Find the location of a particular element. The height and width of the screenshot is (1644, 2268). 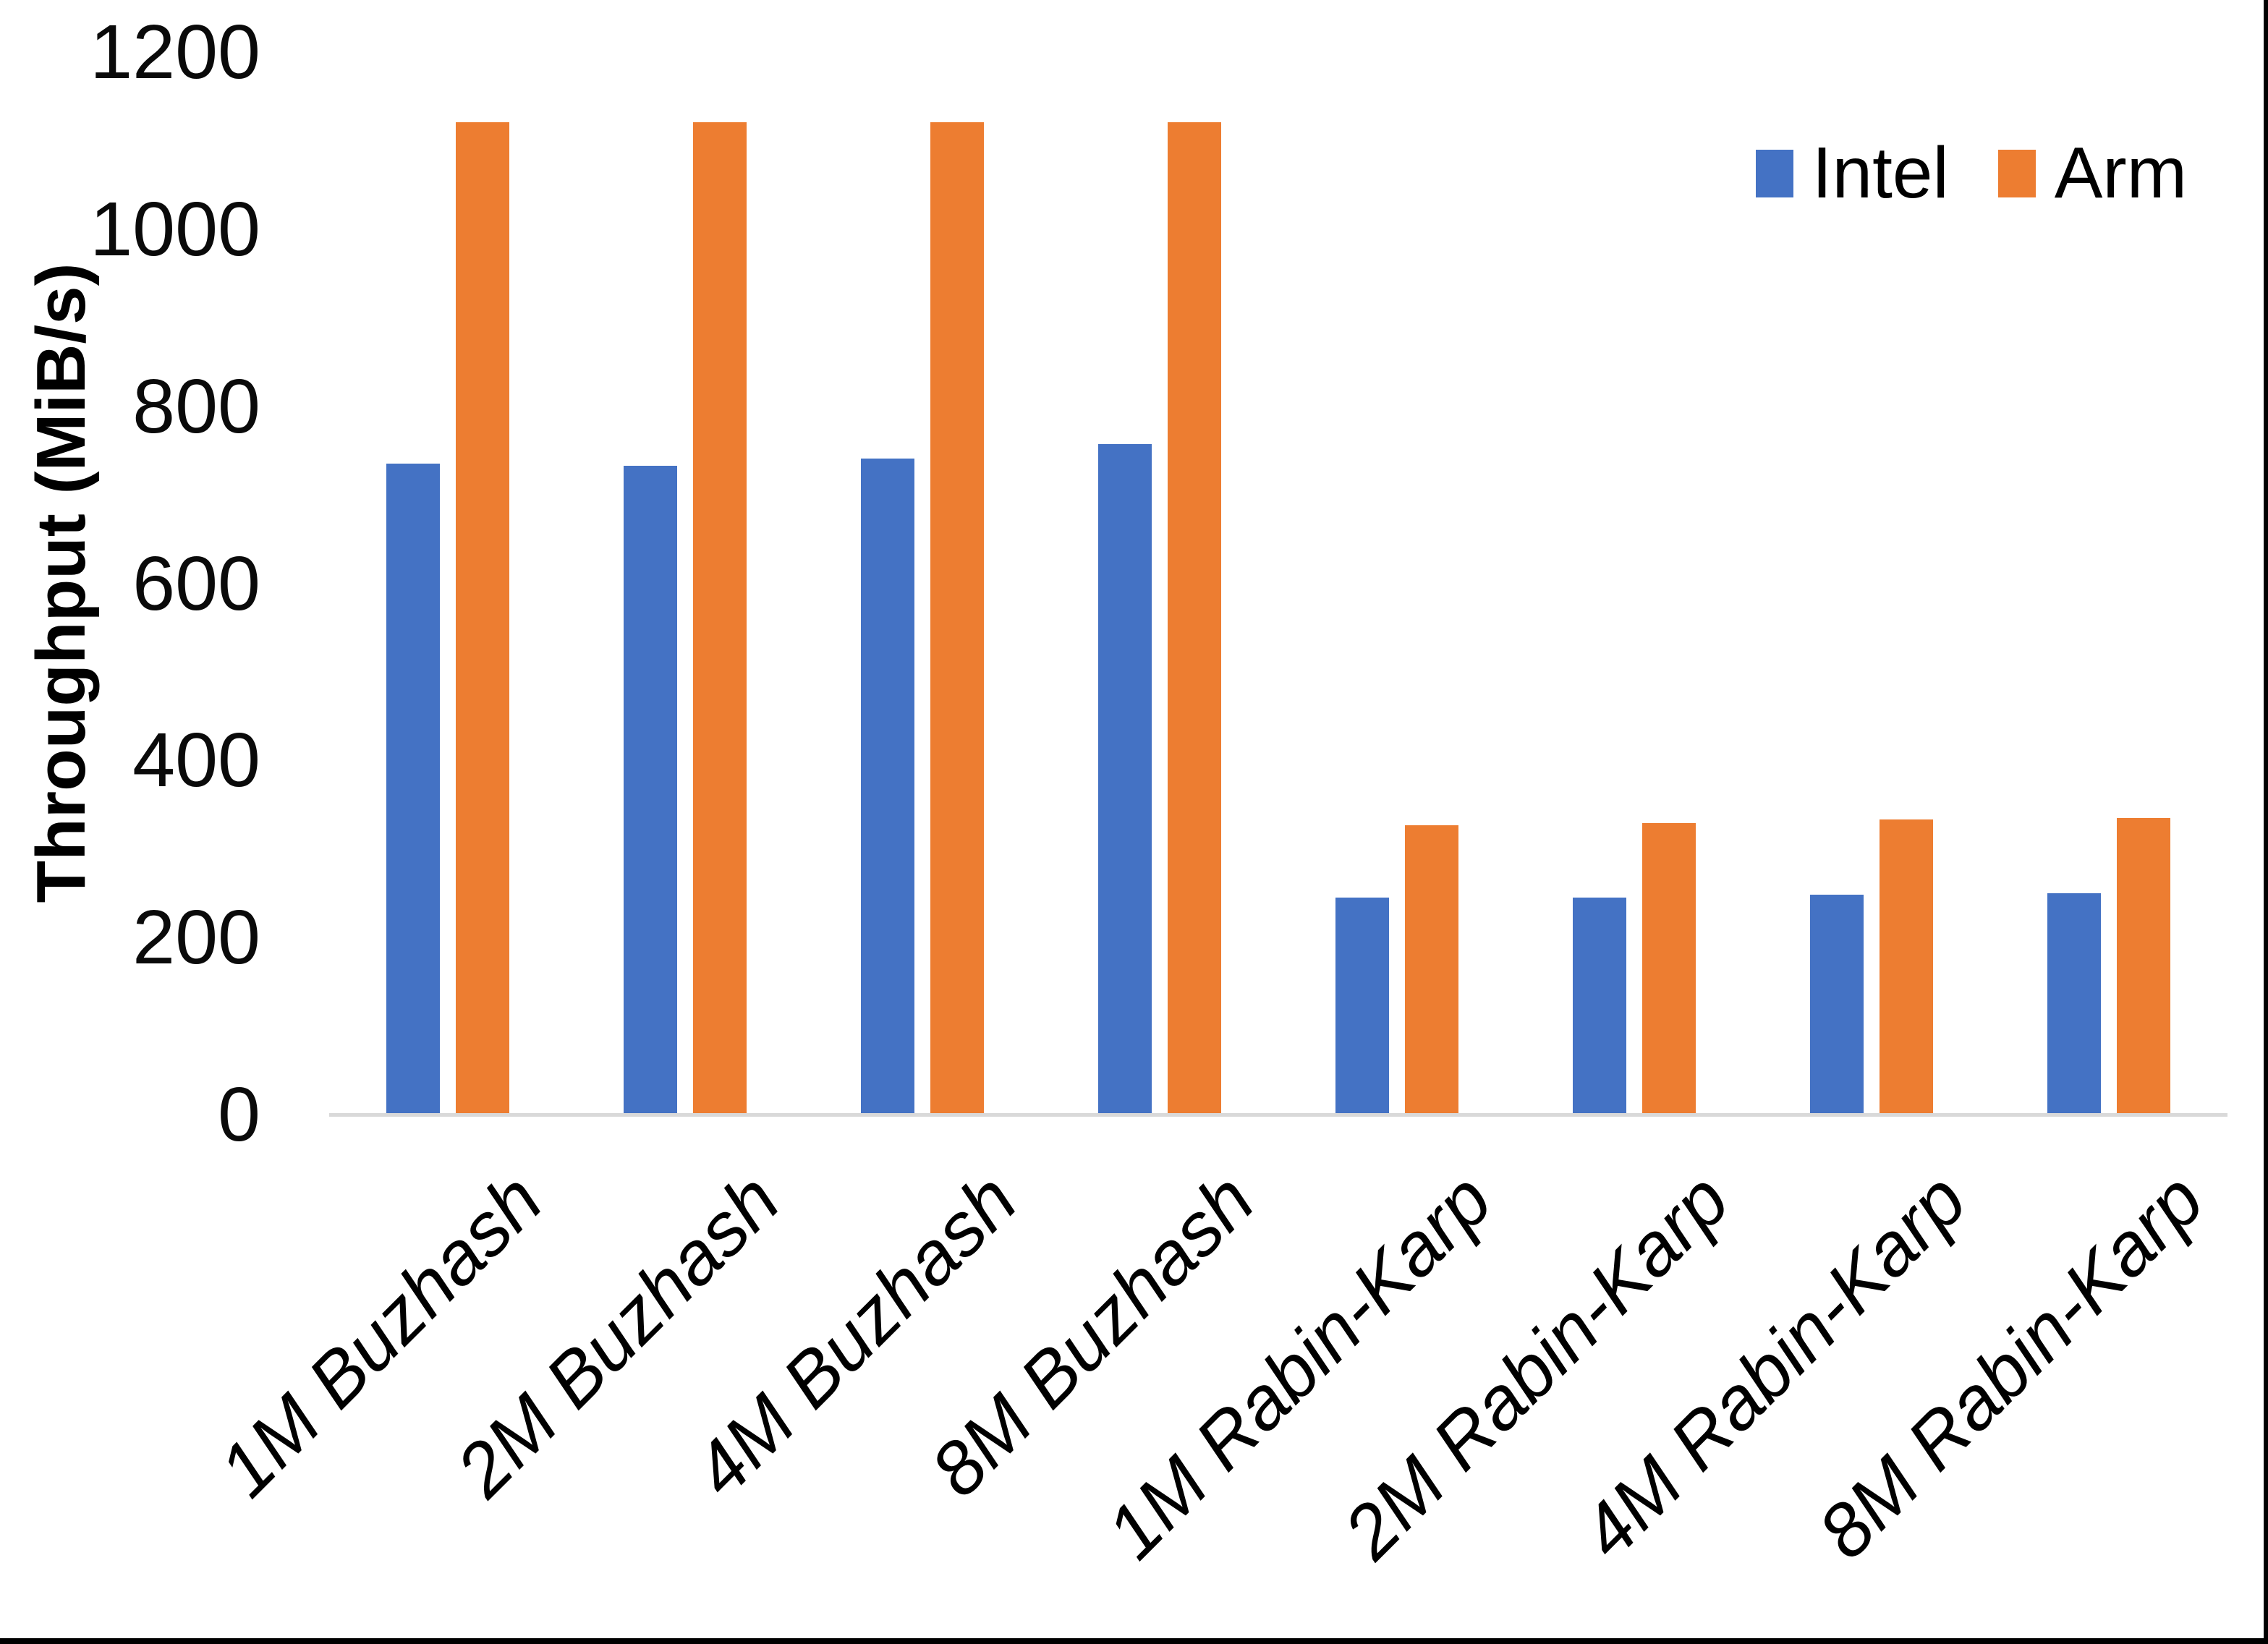

bar-group-4m-rabin-karp is located at coordinates (1871, 583).